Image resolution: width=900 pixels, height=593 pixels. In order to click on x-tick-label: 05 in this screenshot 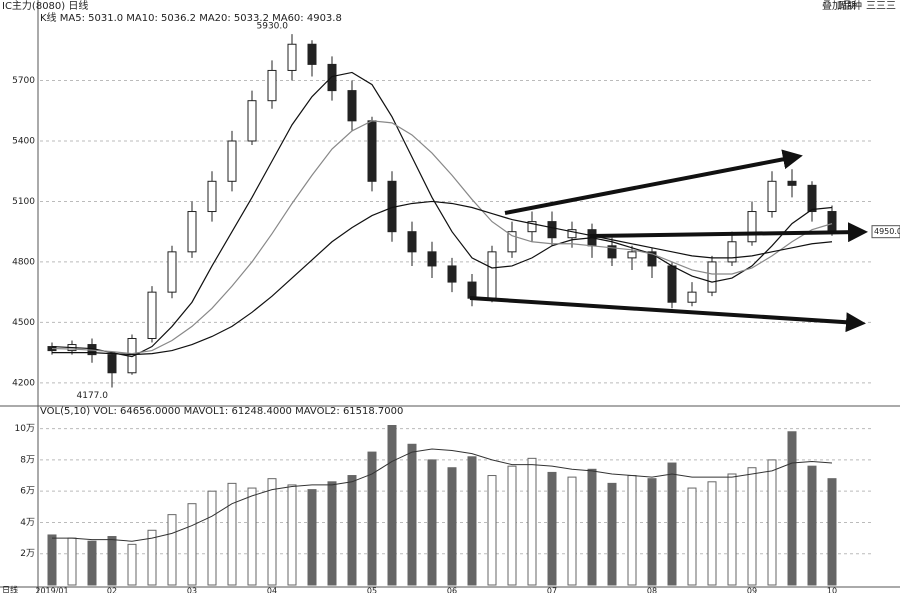, I will do `click(372, 590)`.